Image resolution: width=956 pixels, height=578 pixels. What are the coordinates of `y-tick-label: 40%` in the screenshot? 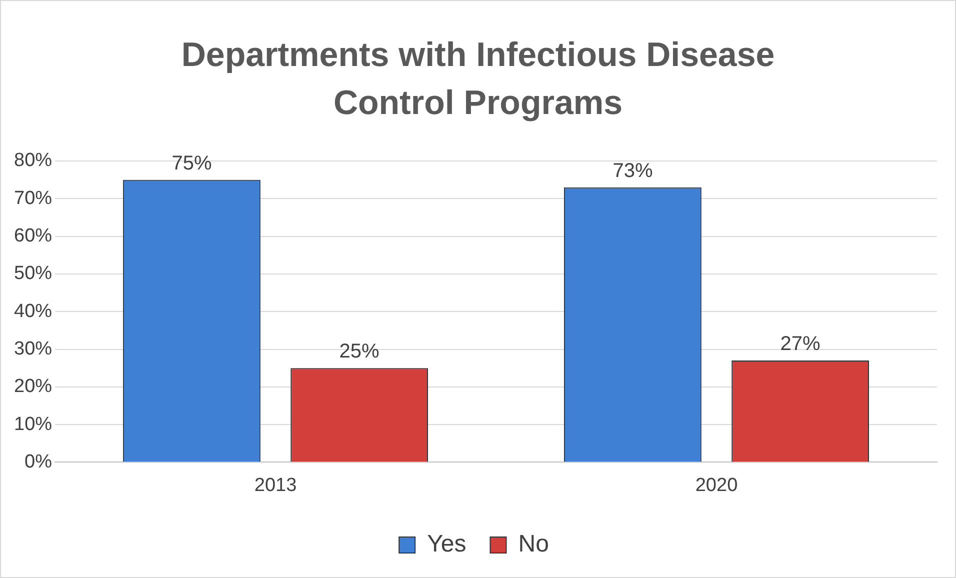 It's located at (33, 311).